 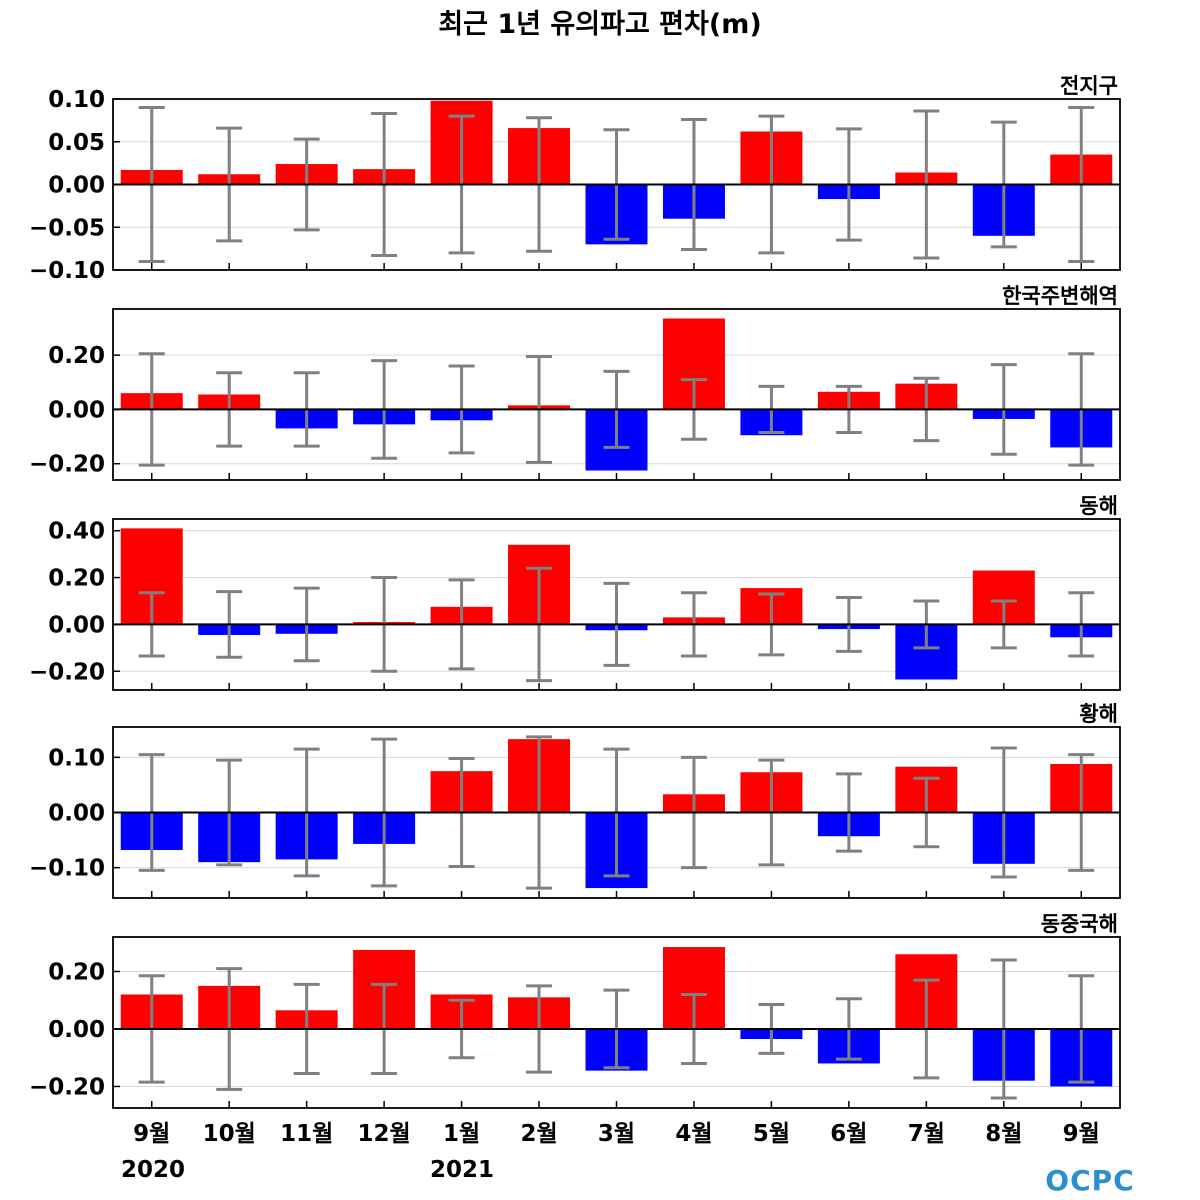 I want to click on xtick-label: 4월, so click(x=693, y=1134).